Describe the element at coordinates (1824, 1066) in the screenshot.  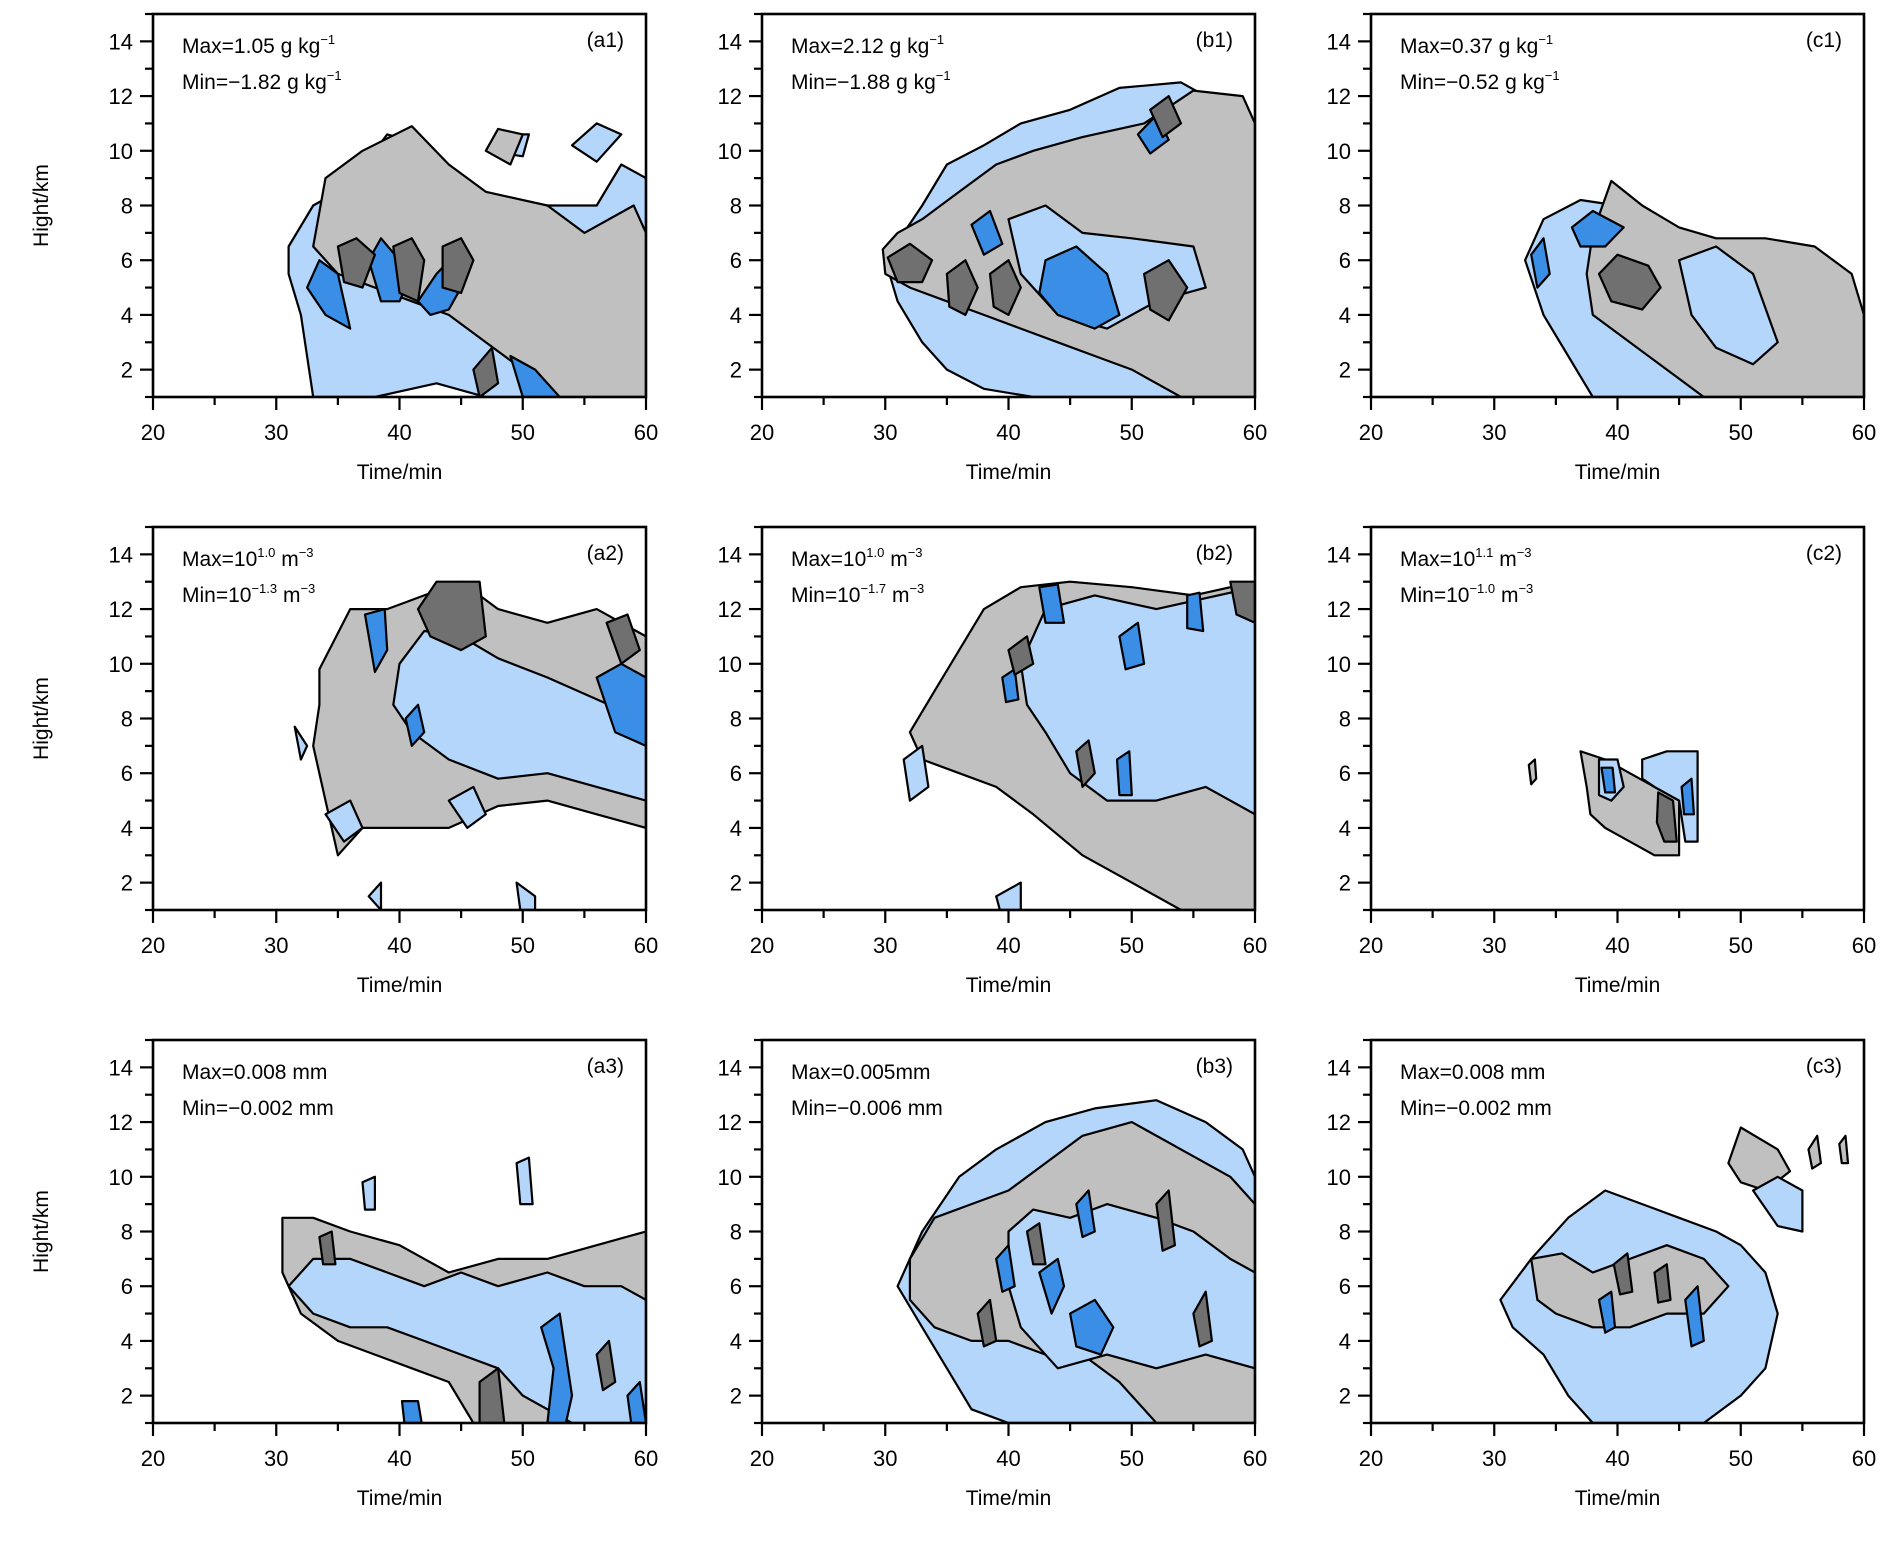
I see `panel-label: (c3)` at that location.